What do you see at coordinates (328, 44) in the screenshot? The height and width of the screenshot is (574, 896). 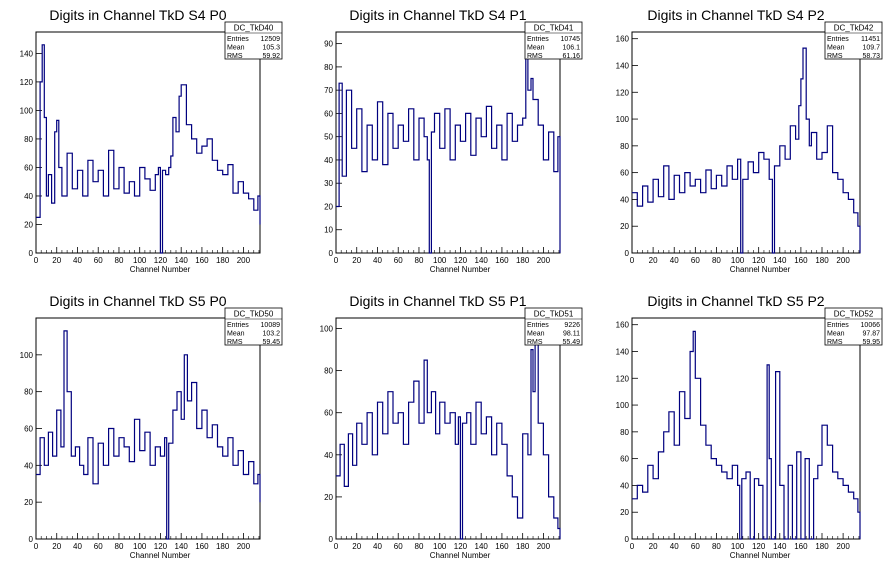 I see `y-tick-label: 90` at bounding box center [328, 44].